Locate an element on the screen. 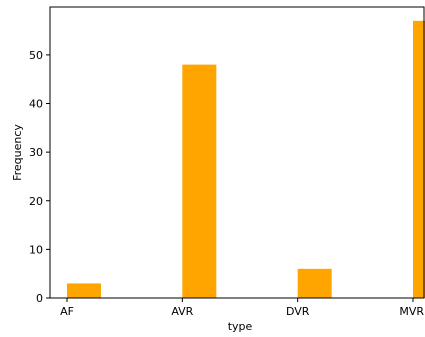 The image size is (425, 337). bar-af is located at coordinates (84, 290).